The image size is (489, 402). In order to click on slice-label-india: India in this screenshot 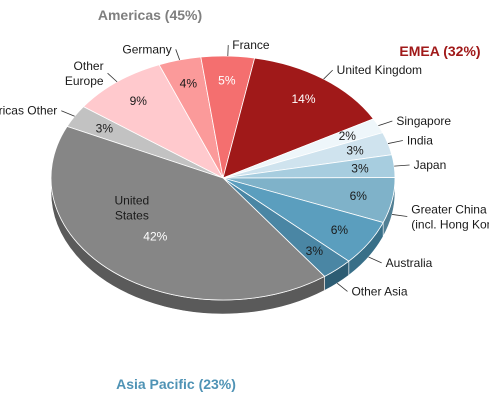, I will do `click(420, 140)`.